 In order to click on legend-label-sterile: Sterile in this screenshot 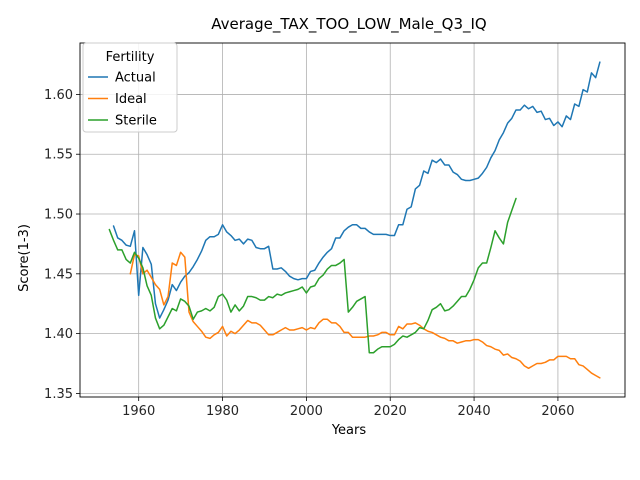, I will do `click(136, 121)`.